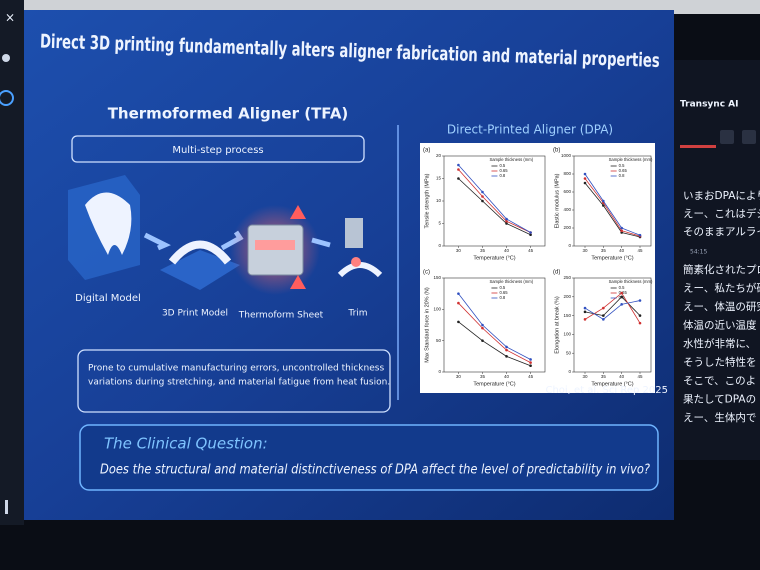 This screenshot has width=760, height=570. Describe the element at coordinates (567, 191) in the screenshot. I see `y-tick-label: 600` at that location.